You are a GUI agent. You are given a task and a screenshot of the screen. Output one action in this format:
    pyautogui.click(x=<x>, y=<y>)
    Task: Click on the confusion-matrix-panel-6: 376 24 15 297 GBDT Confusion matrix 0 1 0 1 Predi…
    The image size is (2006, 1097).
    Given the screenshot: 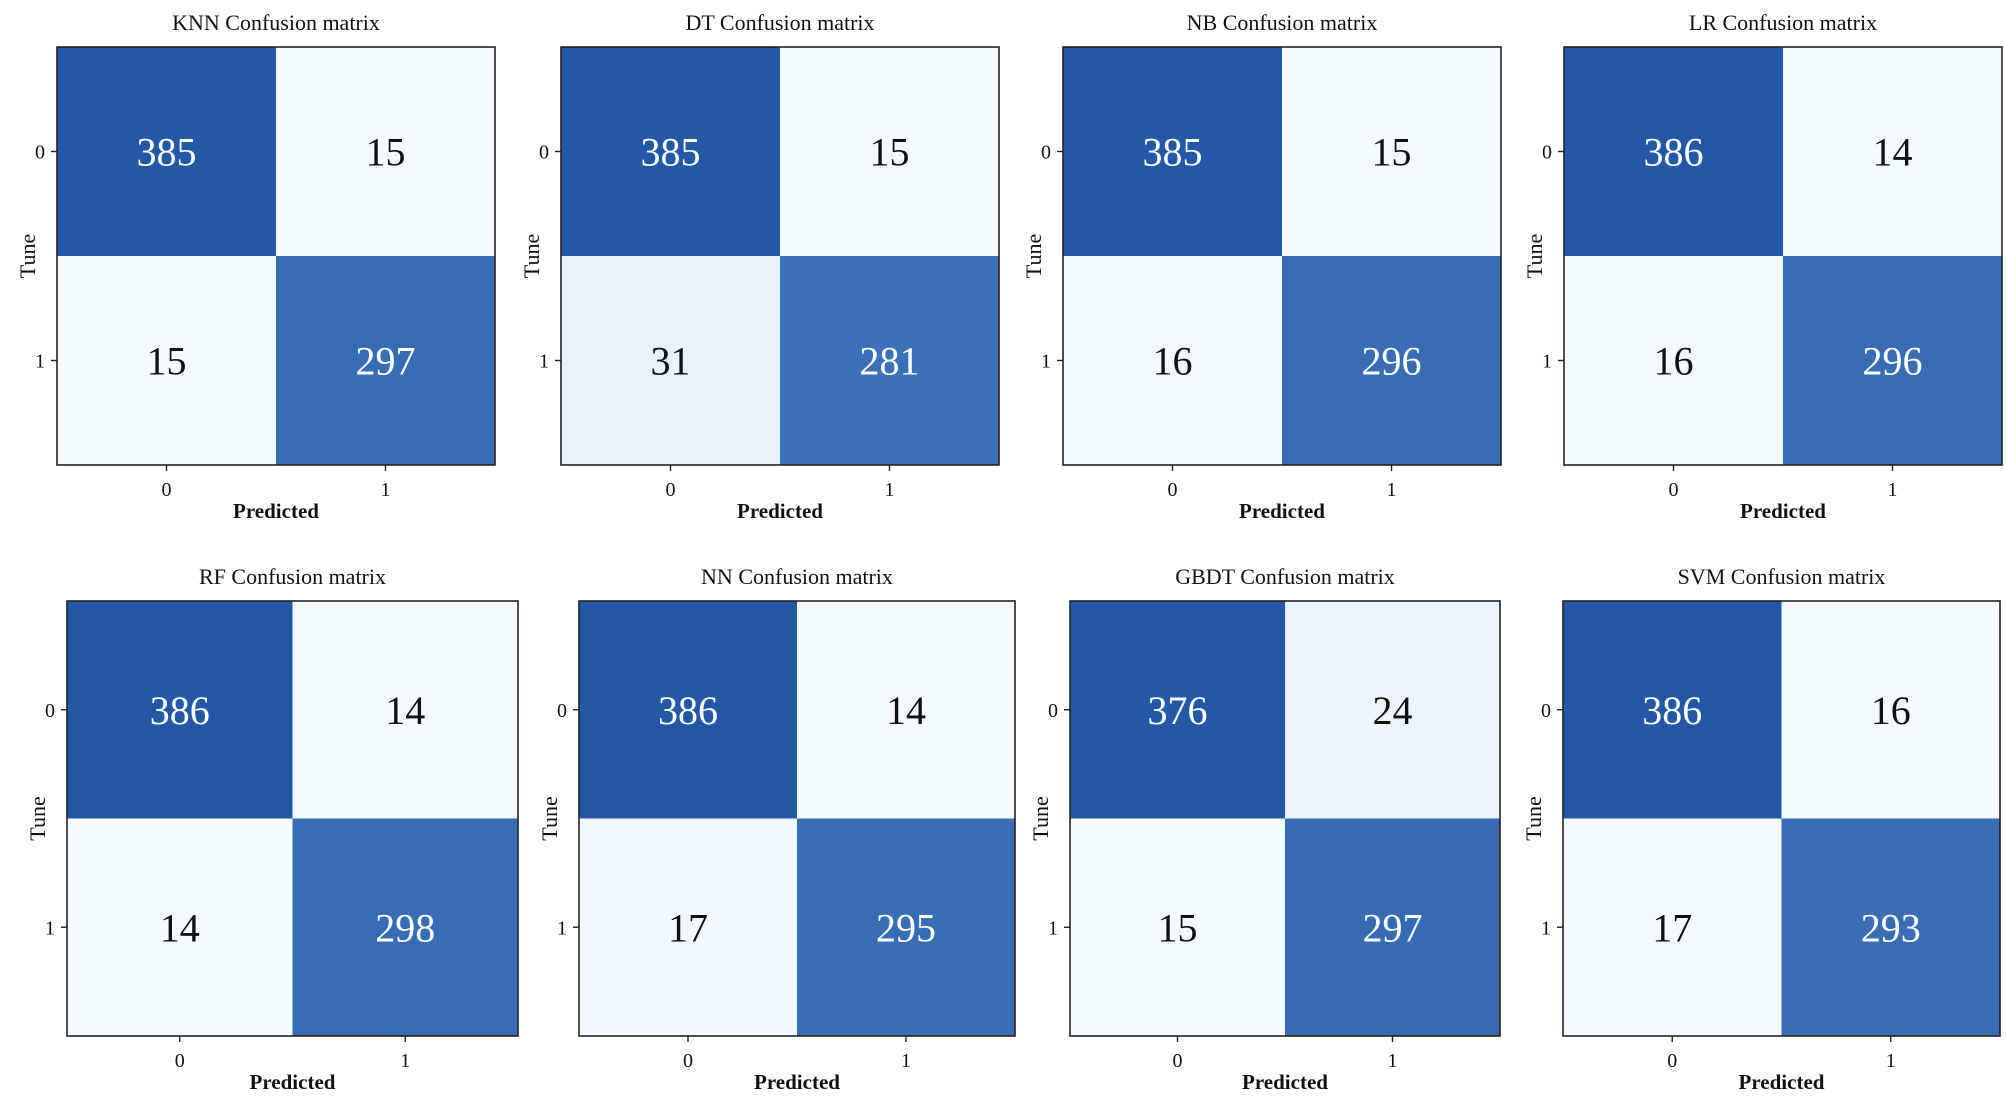 What is the action you would take?
    pyautogui.click(x=1264, y=829)
    